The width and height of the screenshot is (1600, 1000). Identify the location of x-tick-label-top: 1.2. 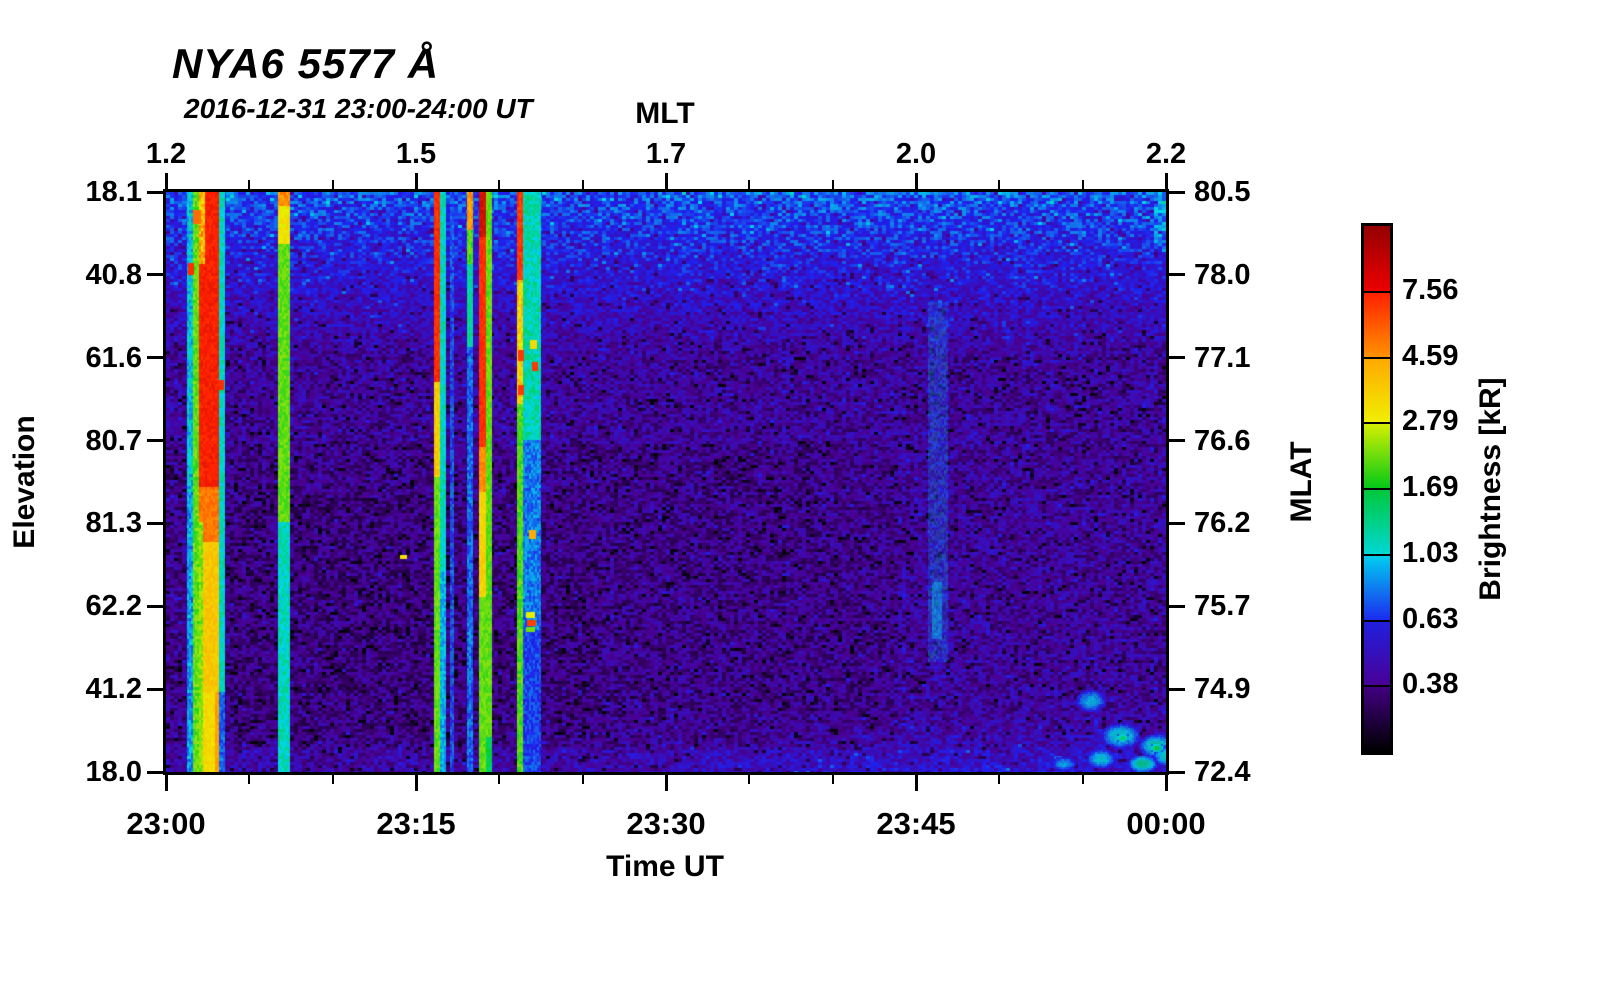
(166, 154).